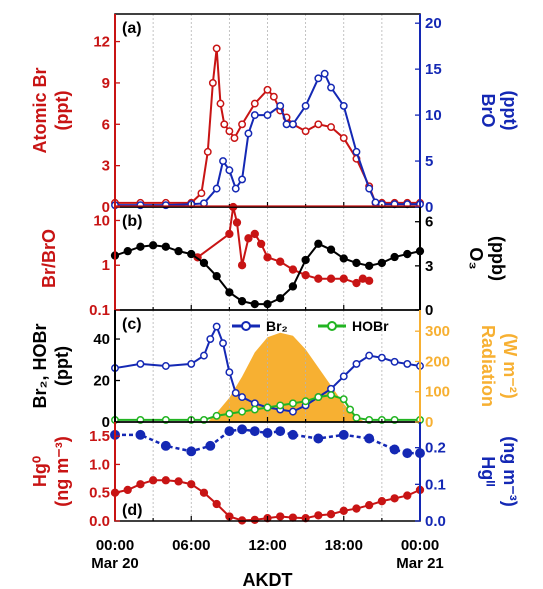 Image resolution: width=543 pixels, height=589 pixels. Describe the element at coordinates (246, 326) in the screenshot. I see `legend-marker` at that location.